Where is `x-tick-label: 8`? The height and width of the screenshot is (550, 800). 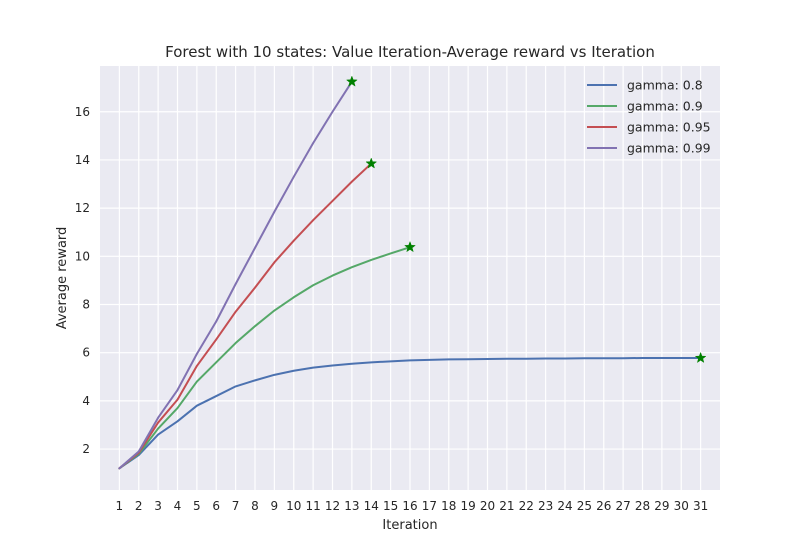 x-tick-label: 8 is located at coordinates (255, 506).